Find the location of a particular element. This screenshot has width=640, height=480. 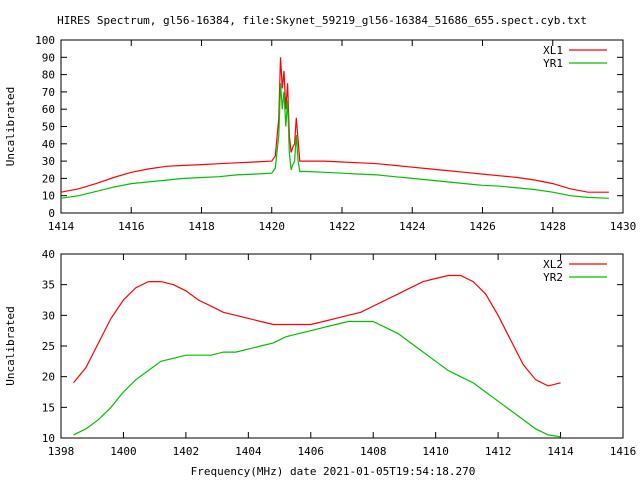

y-tick-label: 90 is located at coordinates (48, 57).